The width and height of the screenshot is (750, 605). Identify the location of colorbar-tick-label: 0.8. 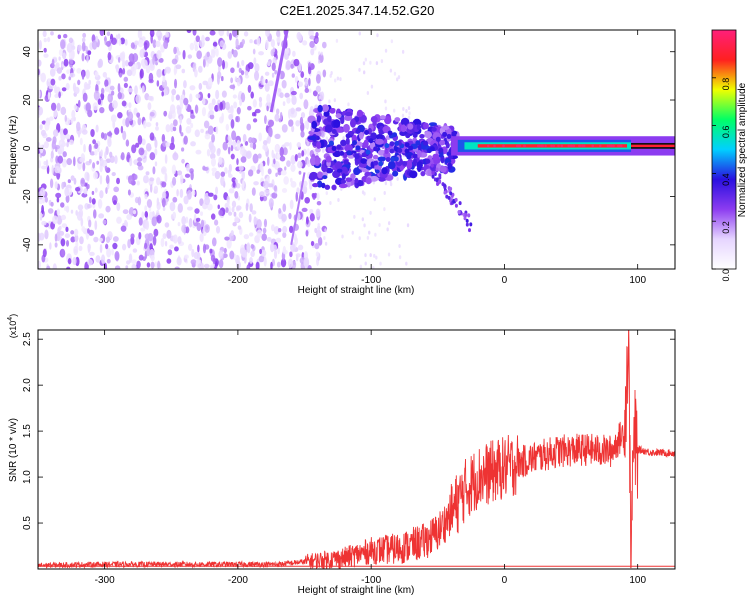
(726, 84).